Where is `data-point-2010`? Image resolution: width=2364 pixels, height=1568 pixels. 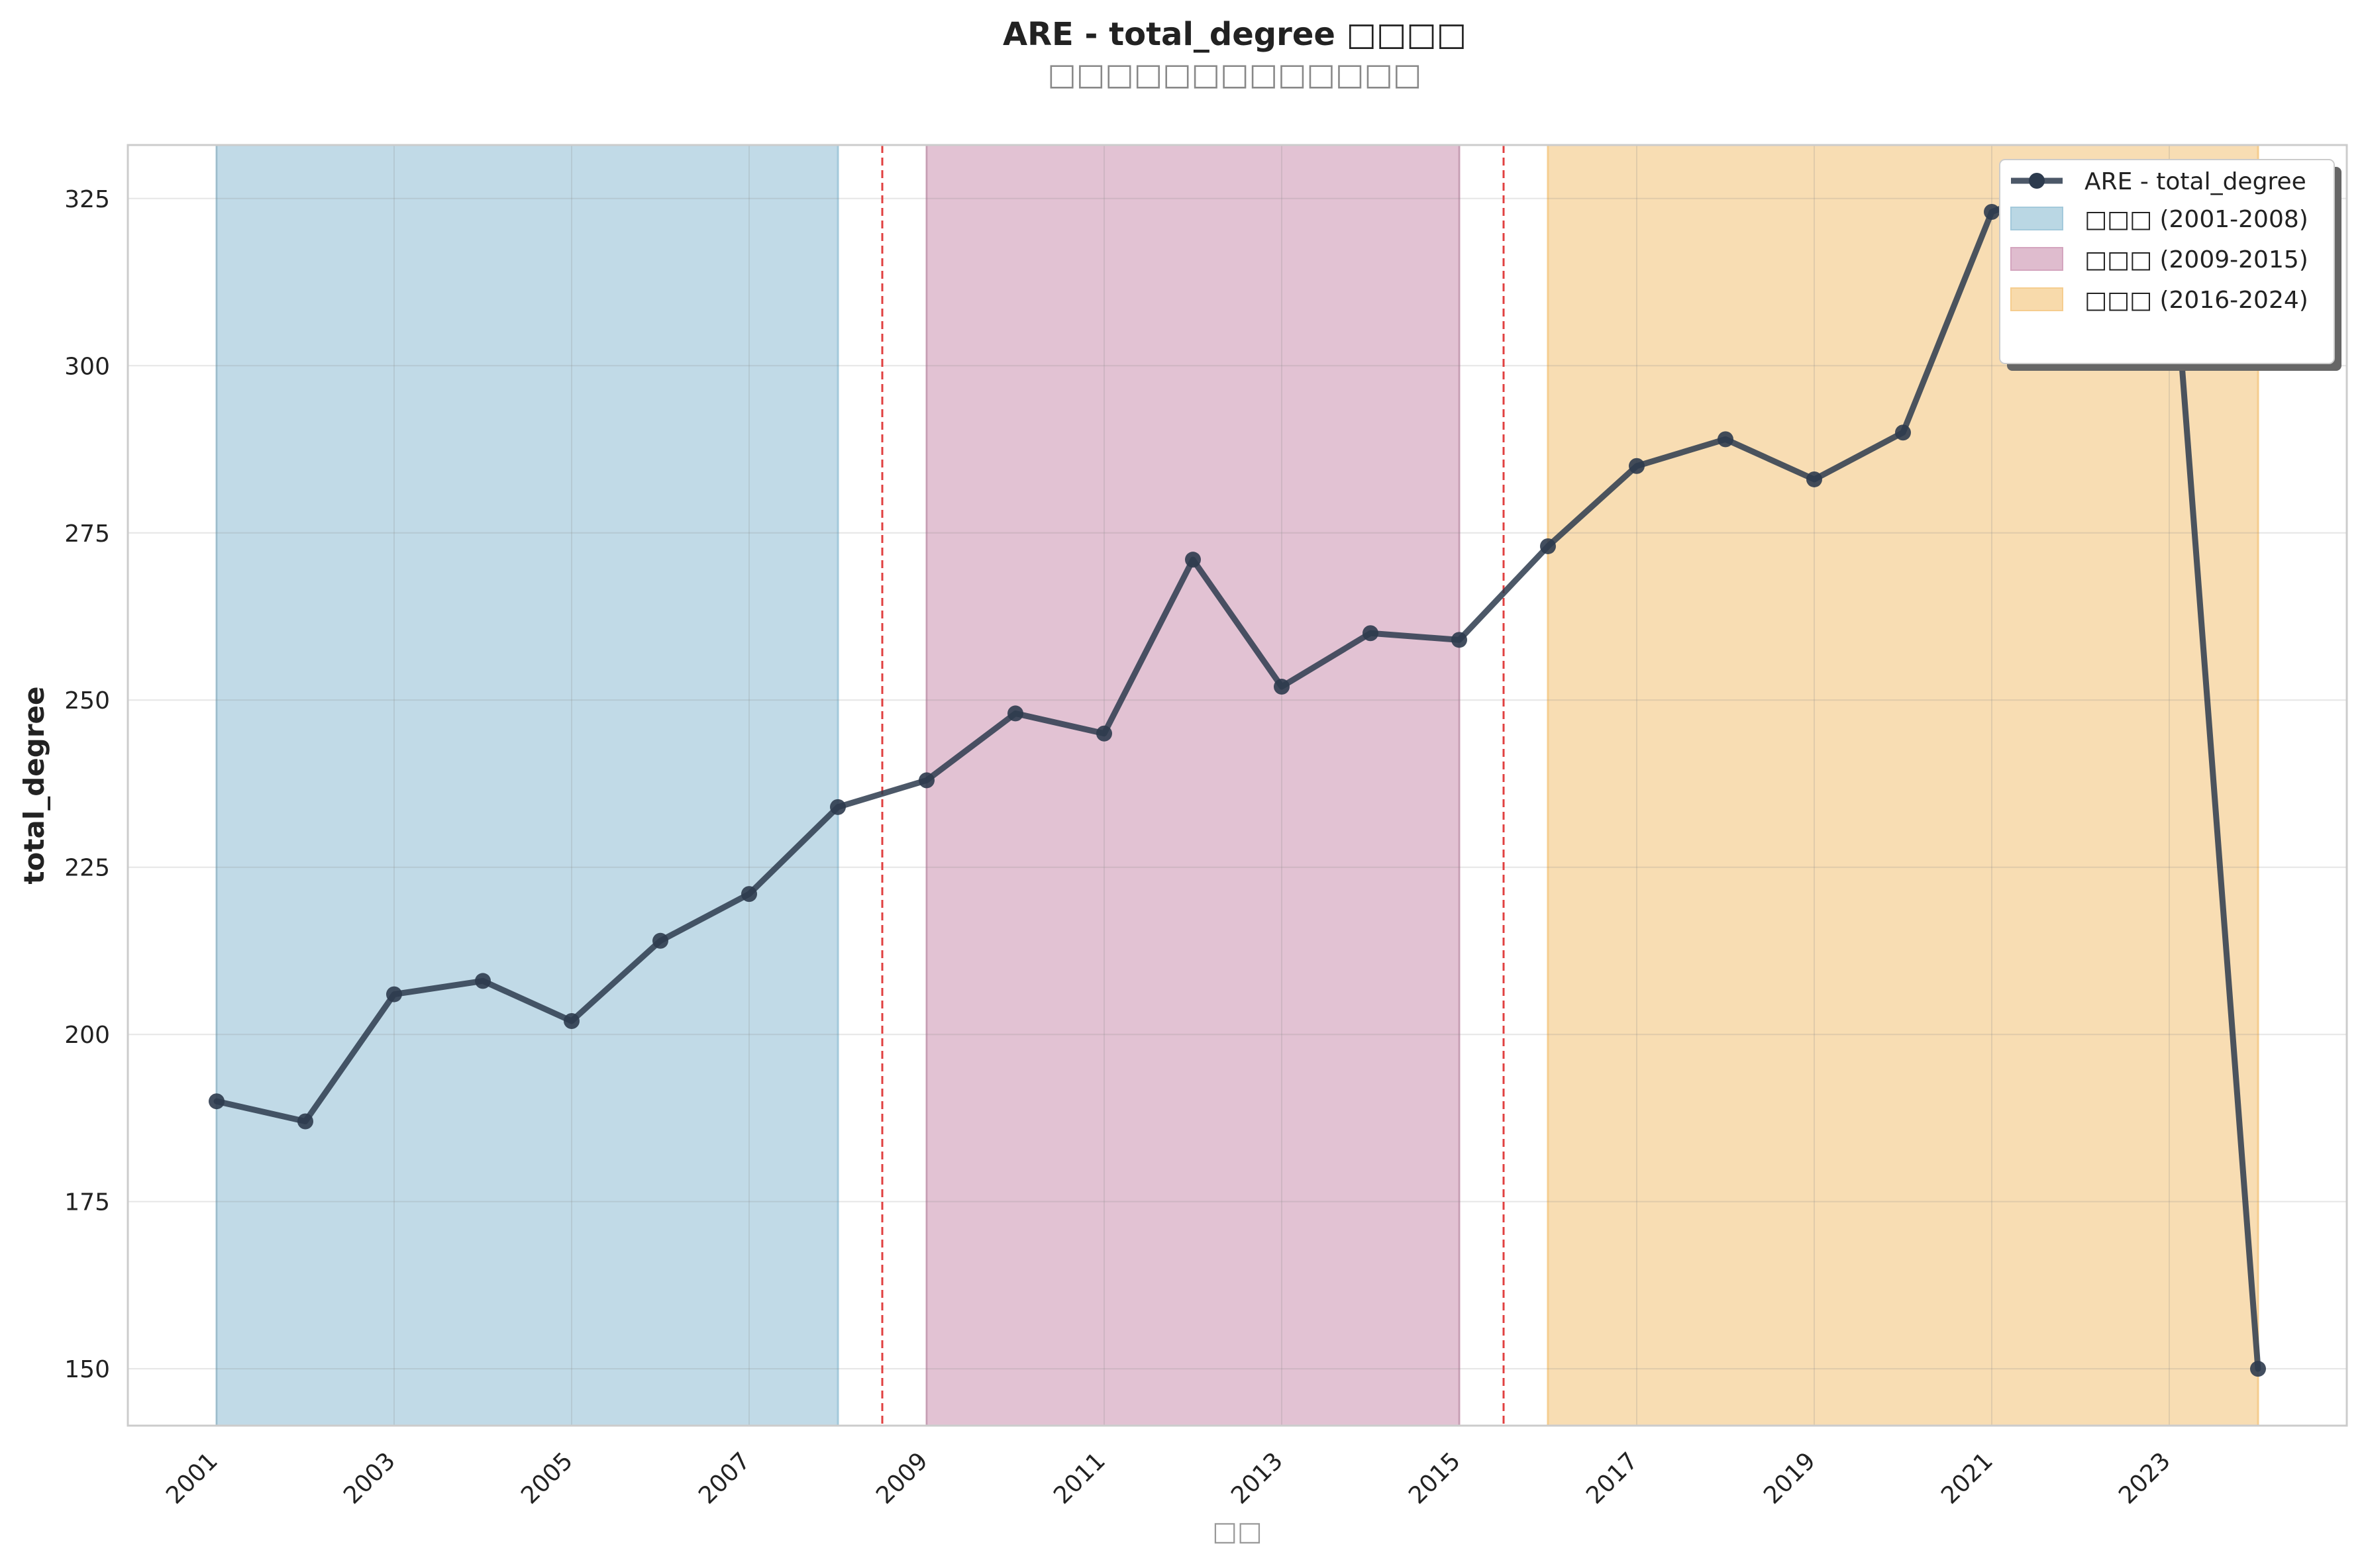
data-point-2010 is located at coordinates (1015, 713).